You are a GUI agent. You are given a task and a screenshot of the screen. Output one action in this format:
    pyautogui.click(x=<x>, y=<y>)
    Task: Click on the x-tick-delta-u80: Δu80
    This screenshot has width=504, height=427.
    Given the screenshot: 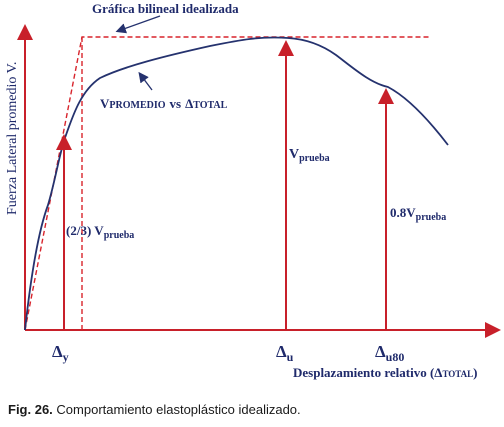 What is the action you would take?
    pyautogui.click(x=389, y=353)
    